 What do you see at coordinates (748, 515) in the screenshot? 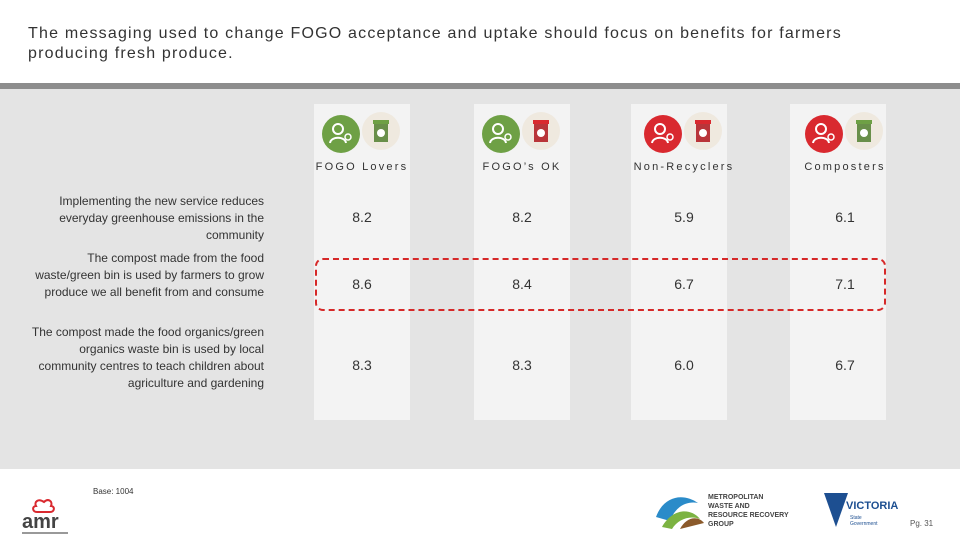
I see `mwrrg-line-3: RESOURCE RECOVERY` at bounding box center [748, 515].